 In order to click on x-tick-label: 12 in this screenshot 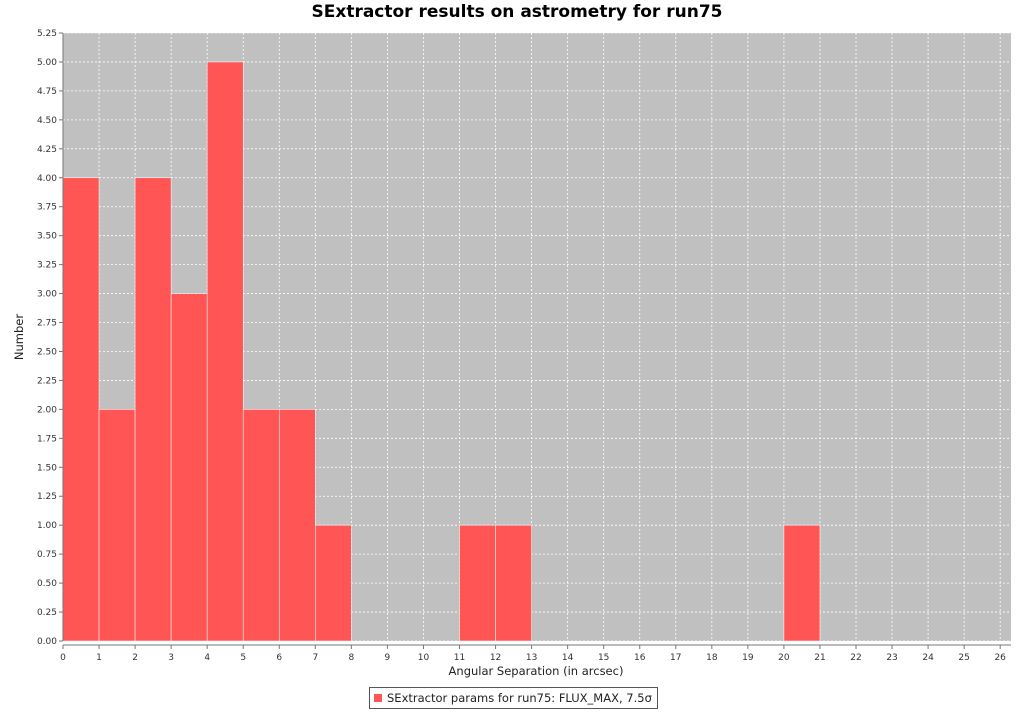, I will do `click(495, 658)`.